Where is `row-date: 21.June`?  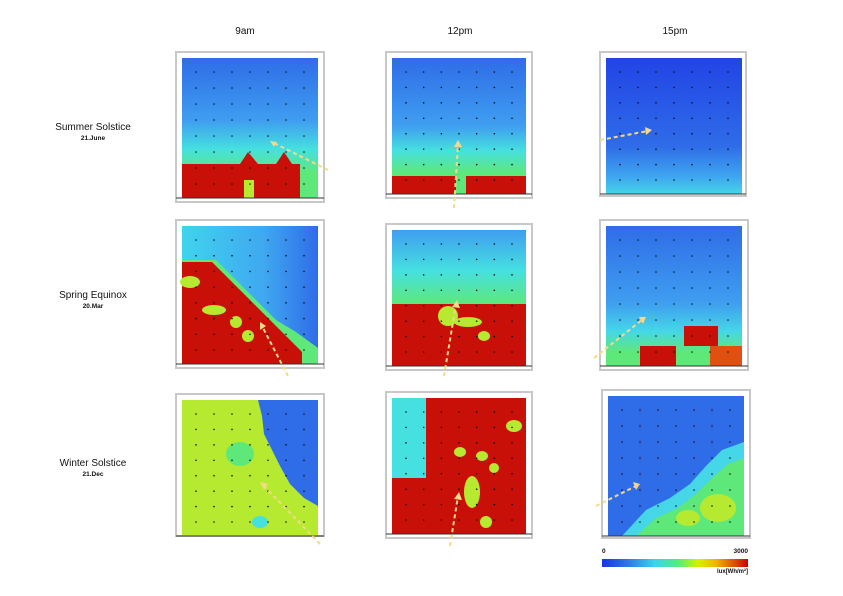 row-date: 21.June is located at coordinates (93, 138).